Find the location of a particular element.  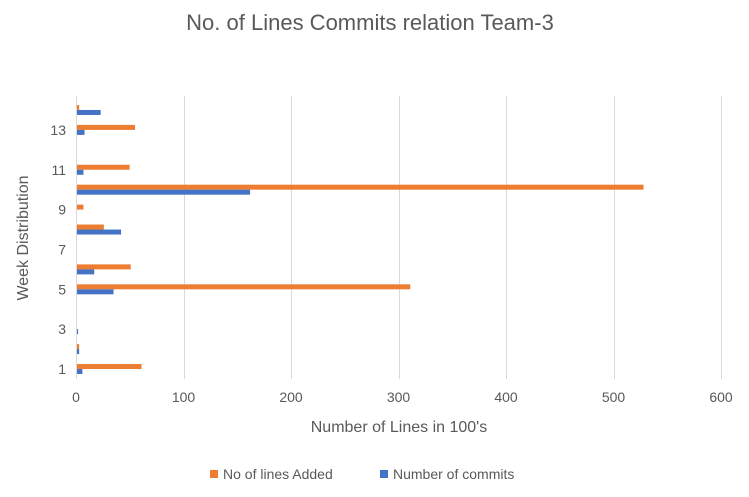

x-axis-title: Number of Lines in 100's is located at coordinates (399, 427).